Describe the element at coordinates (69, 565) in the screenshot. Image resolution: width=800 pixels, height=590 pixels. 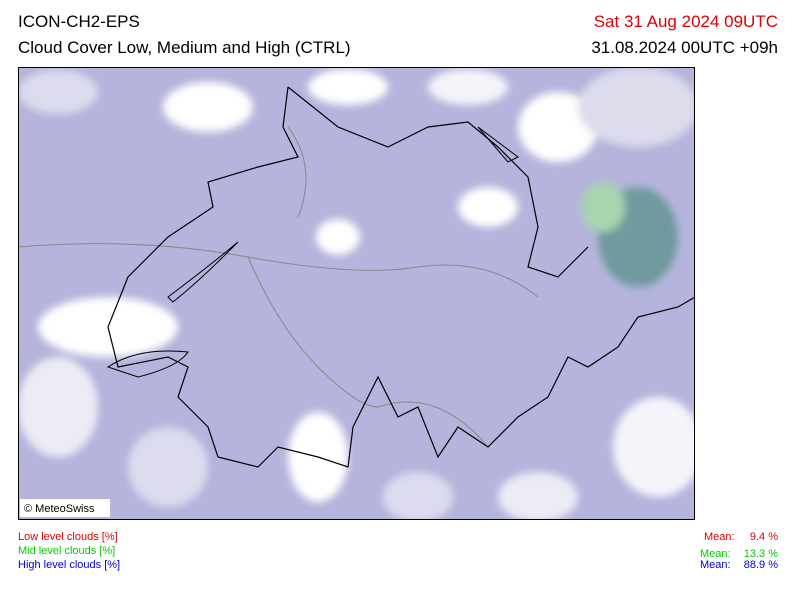
I see `legend-high: High level clouds [%]` at that location.